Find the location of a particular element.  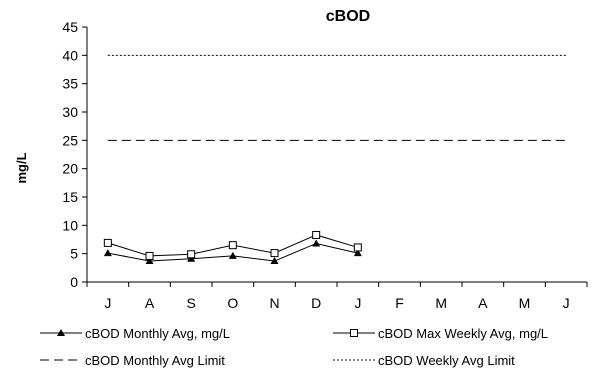

y-tick-label-10: 10 is located at coordinates (70, 225).